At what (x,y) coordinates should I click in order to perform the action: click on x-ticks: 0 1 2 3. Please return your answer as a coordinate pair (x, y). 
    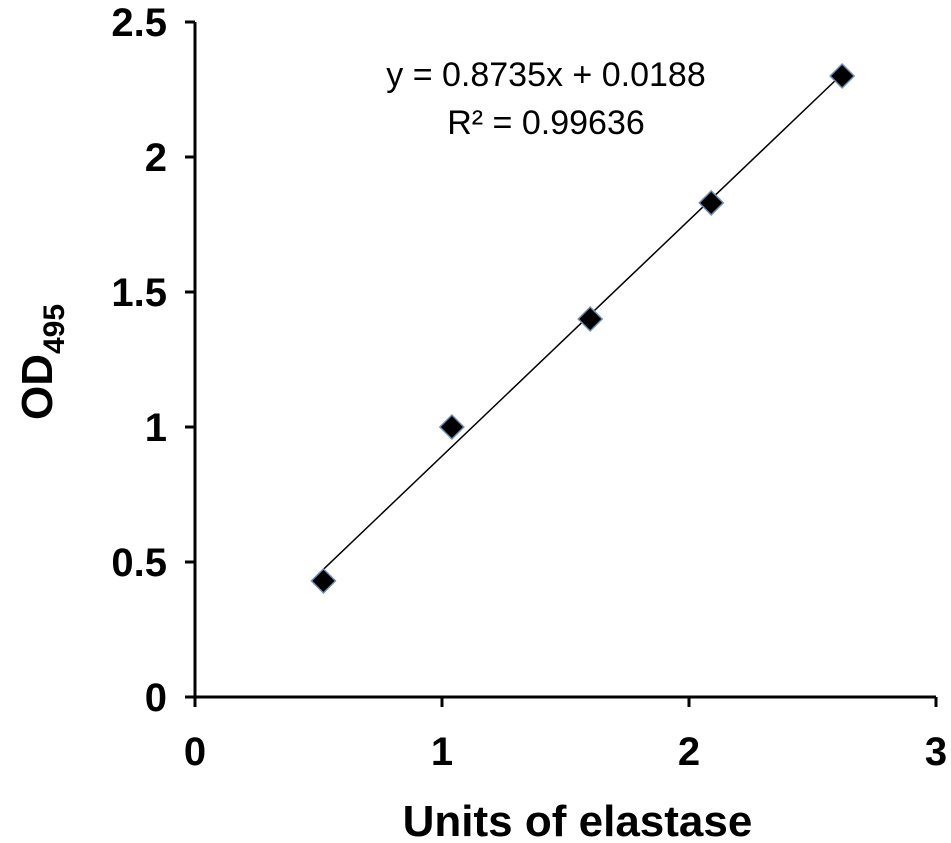
    Looking at the image, I should click on (565, 735).